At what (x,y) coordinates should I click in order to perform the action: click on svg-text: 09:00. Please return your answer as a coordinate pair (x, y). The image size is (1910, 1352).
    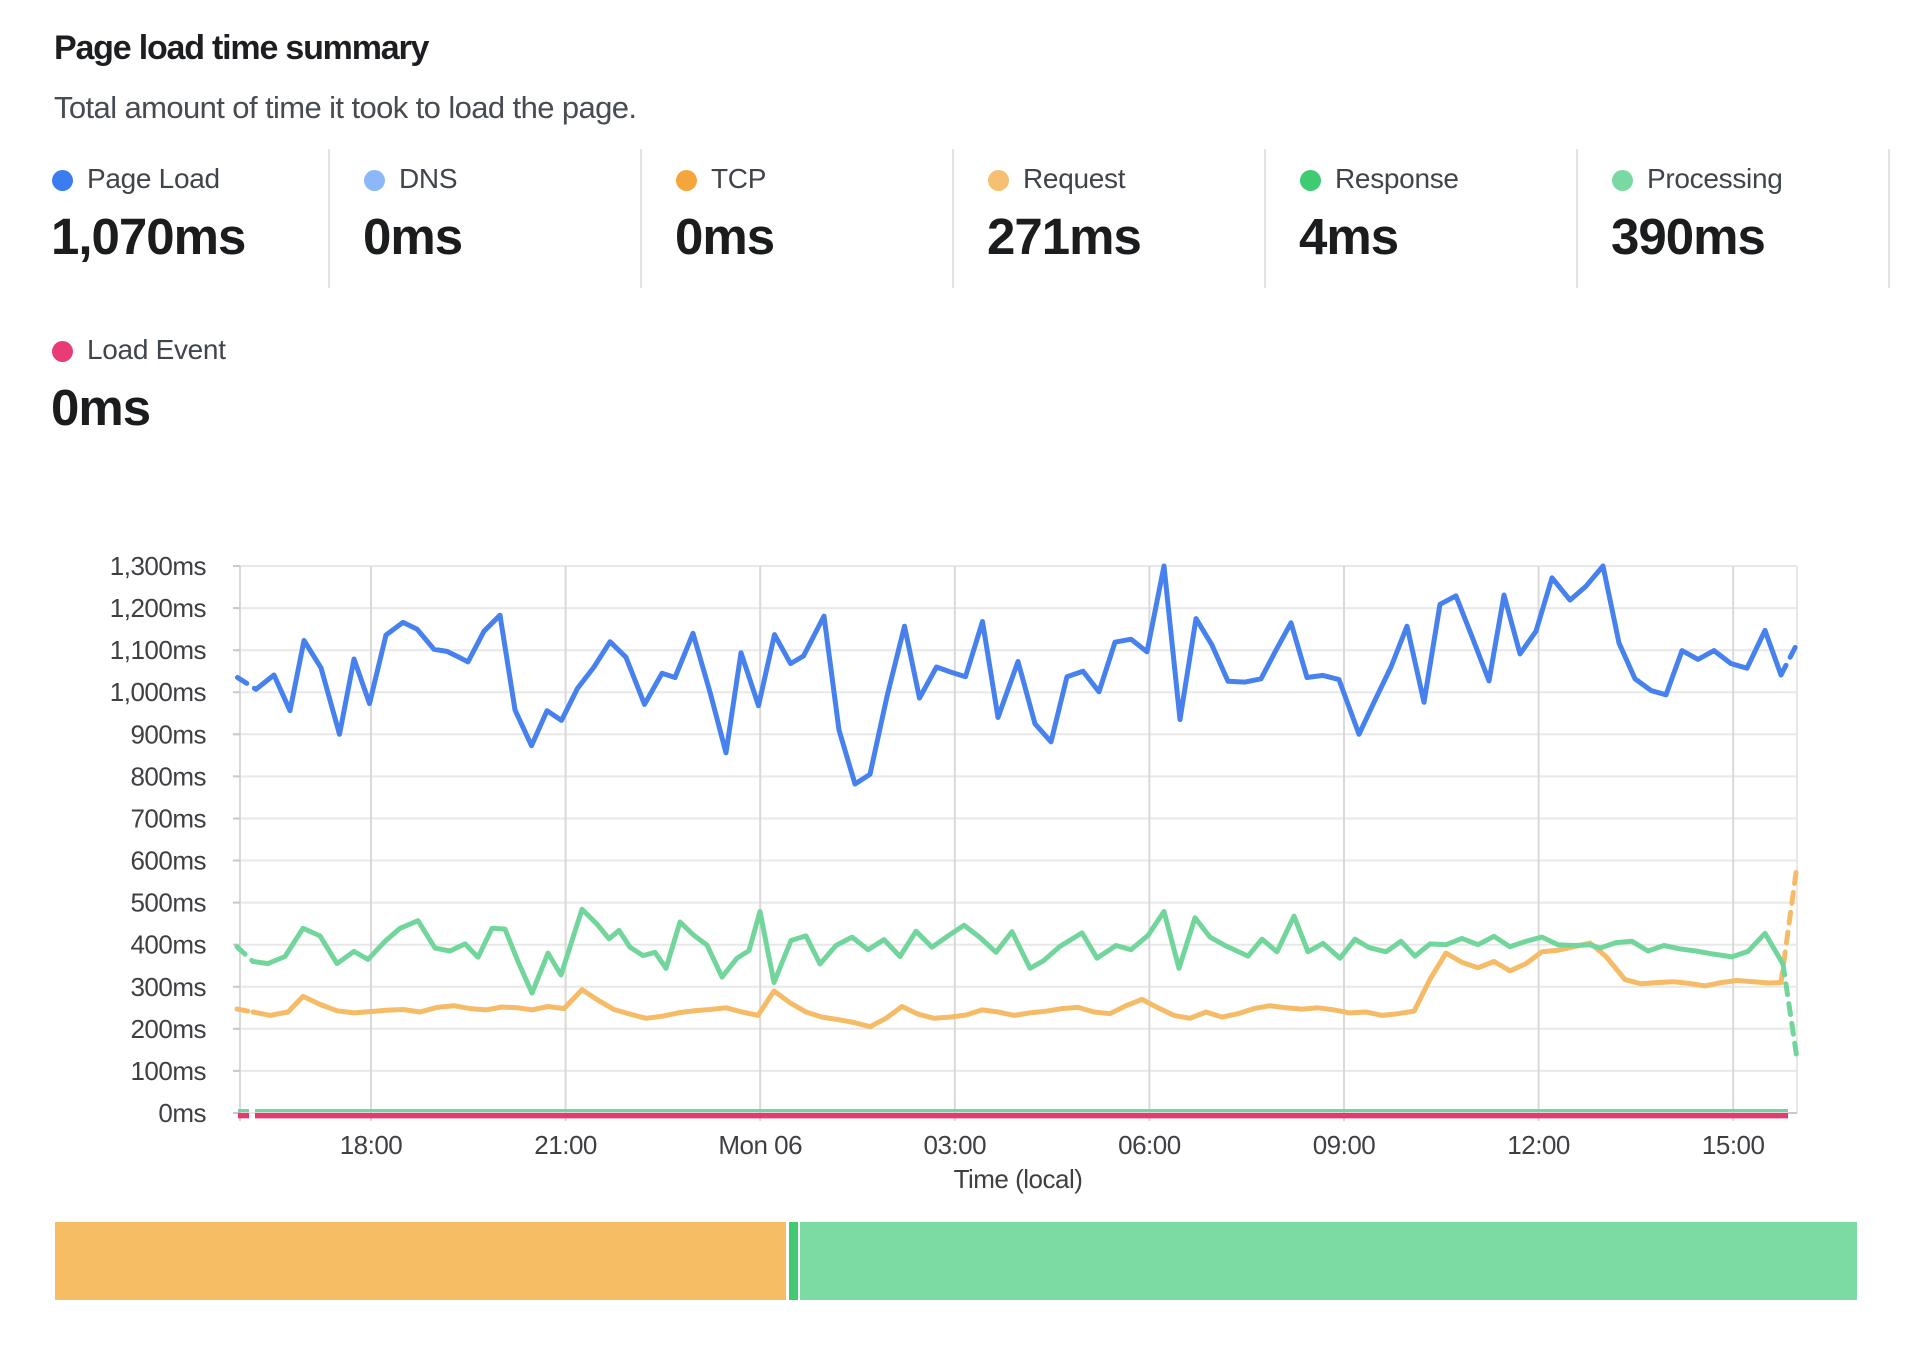
    Looking at the image, I should click on (1344, 1145).